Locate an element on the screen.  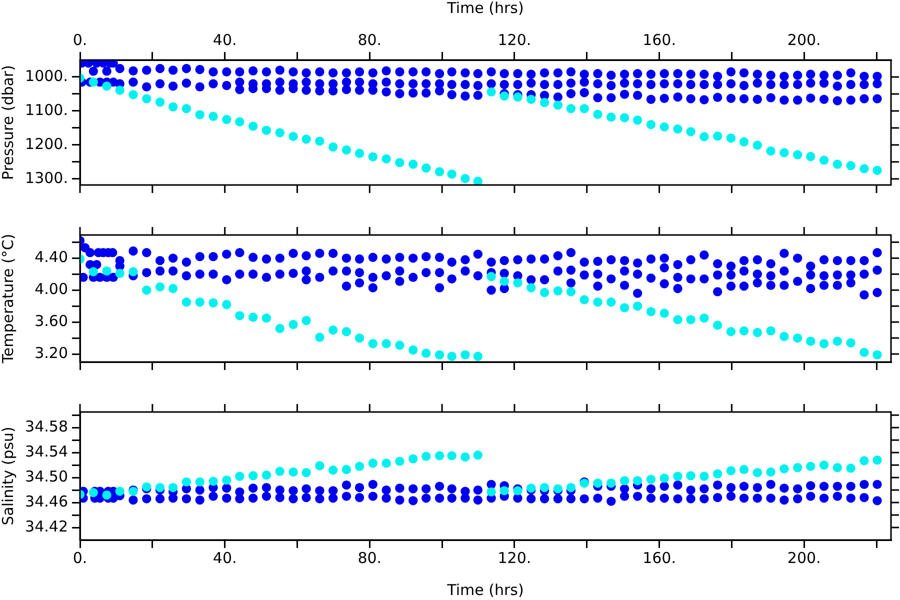
y-tick-label: 34.58 is located at coordinates (46, 427).